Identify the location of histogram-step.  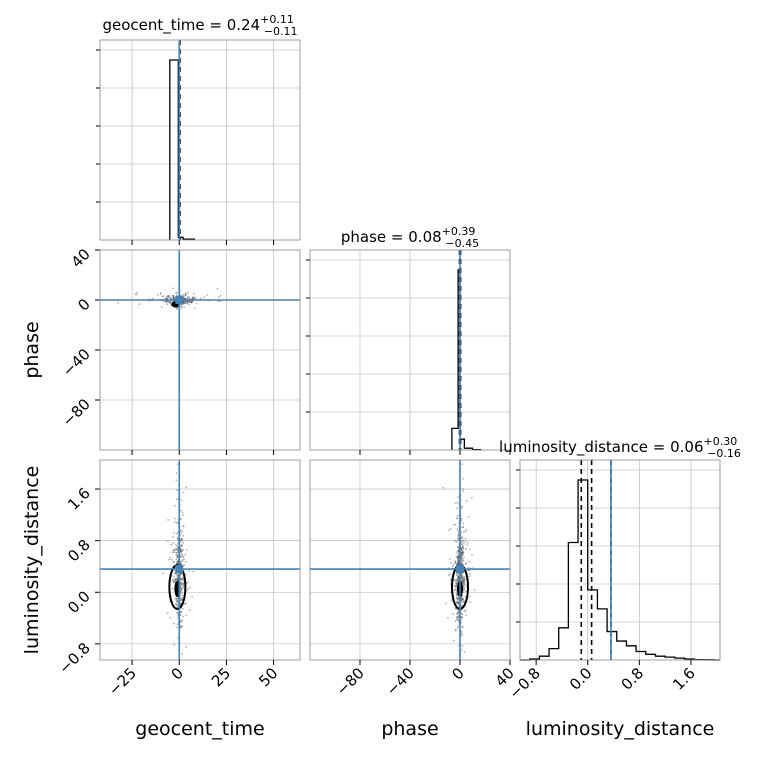
(620, 570).